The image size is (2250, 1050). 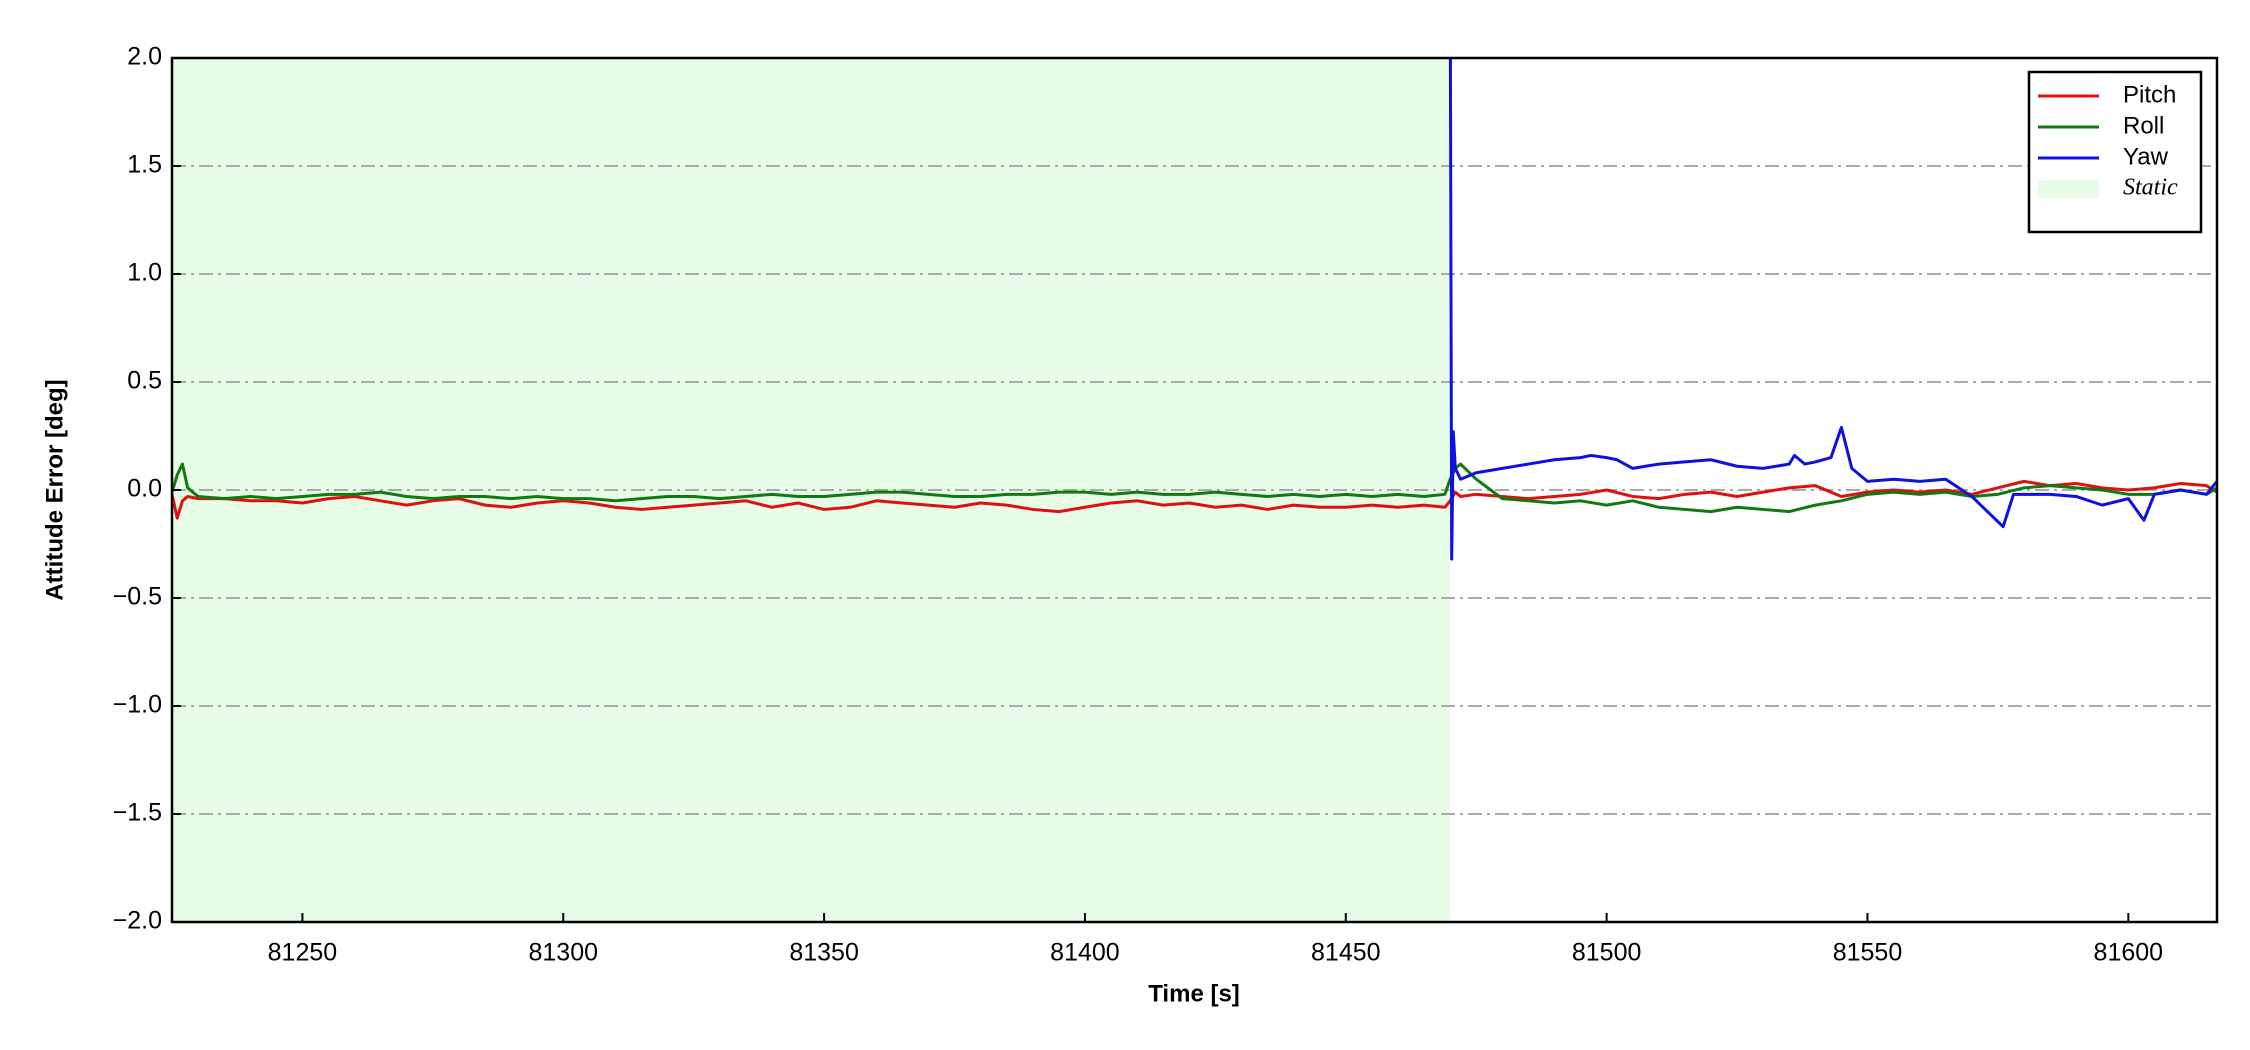 What do you see at coordinates (144, 381) in the screenshot?
I see `y-tick-label: 0.5` at bounding box center [144, 381].